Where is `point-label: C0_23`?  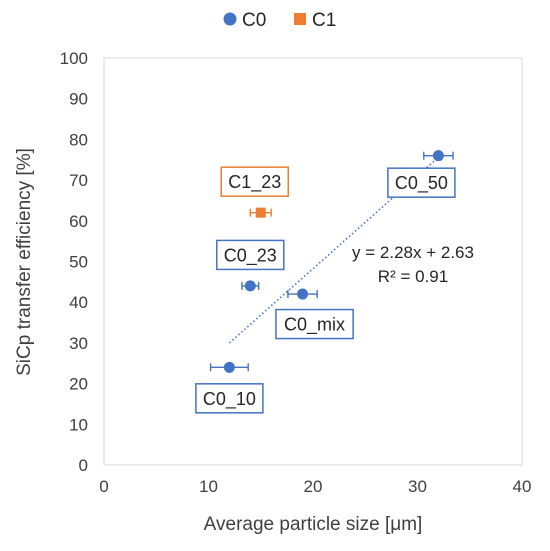
point-label: C0_23 is located at coordinates (250, 255).